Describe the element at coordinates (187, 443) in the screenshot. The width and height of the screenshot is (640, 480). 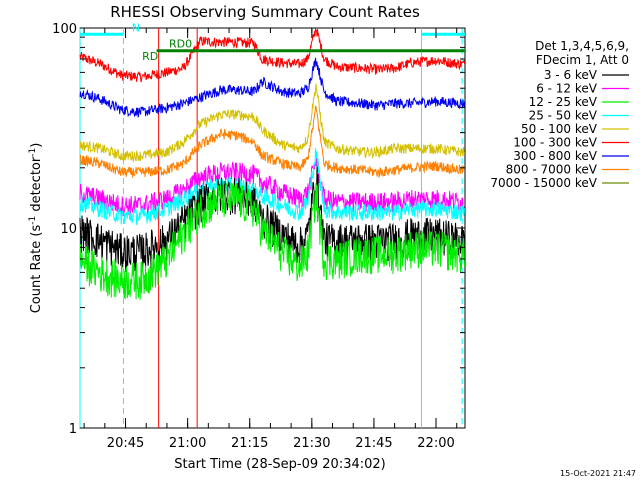
I see `x-tick-label: 21:00` at that location.